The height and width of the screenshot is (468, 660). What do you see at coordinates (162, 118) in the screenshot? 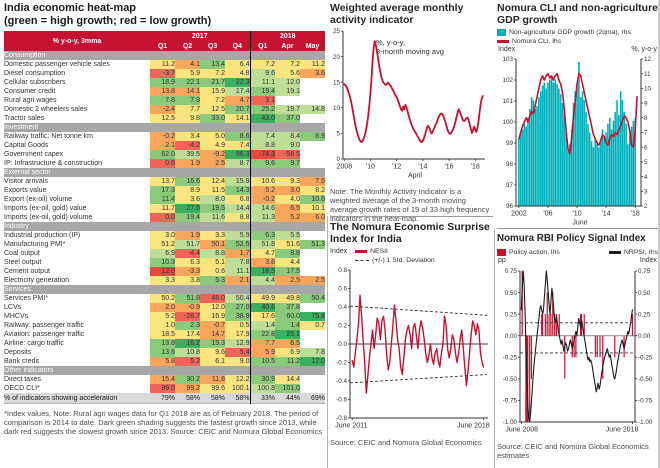
I see `heatmap-cell: 12.5` at bounding box center [162, 118].